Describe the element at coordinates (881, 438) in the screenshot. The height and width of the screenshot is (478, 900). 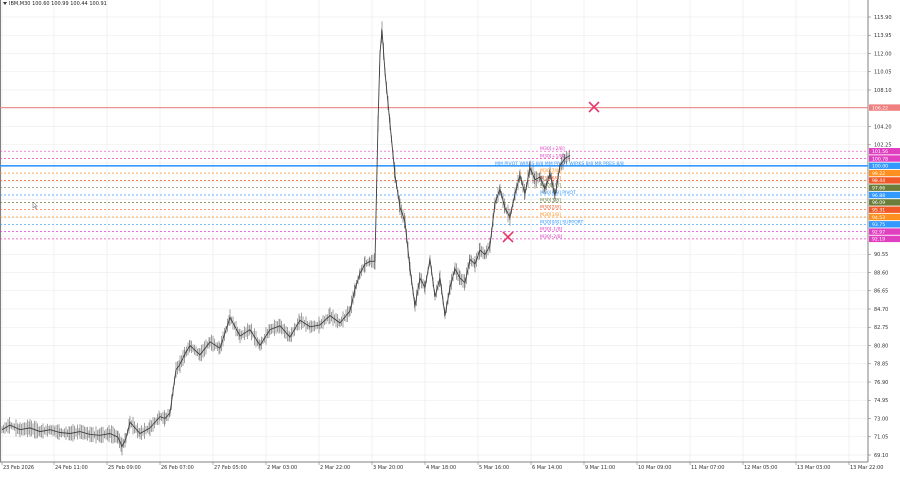
I see `price-tick-label: 71.05` at that location.